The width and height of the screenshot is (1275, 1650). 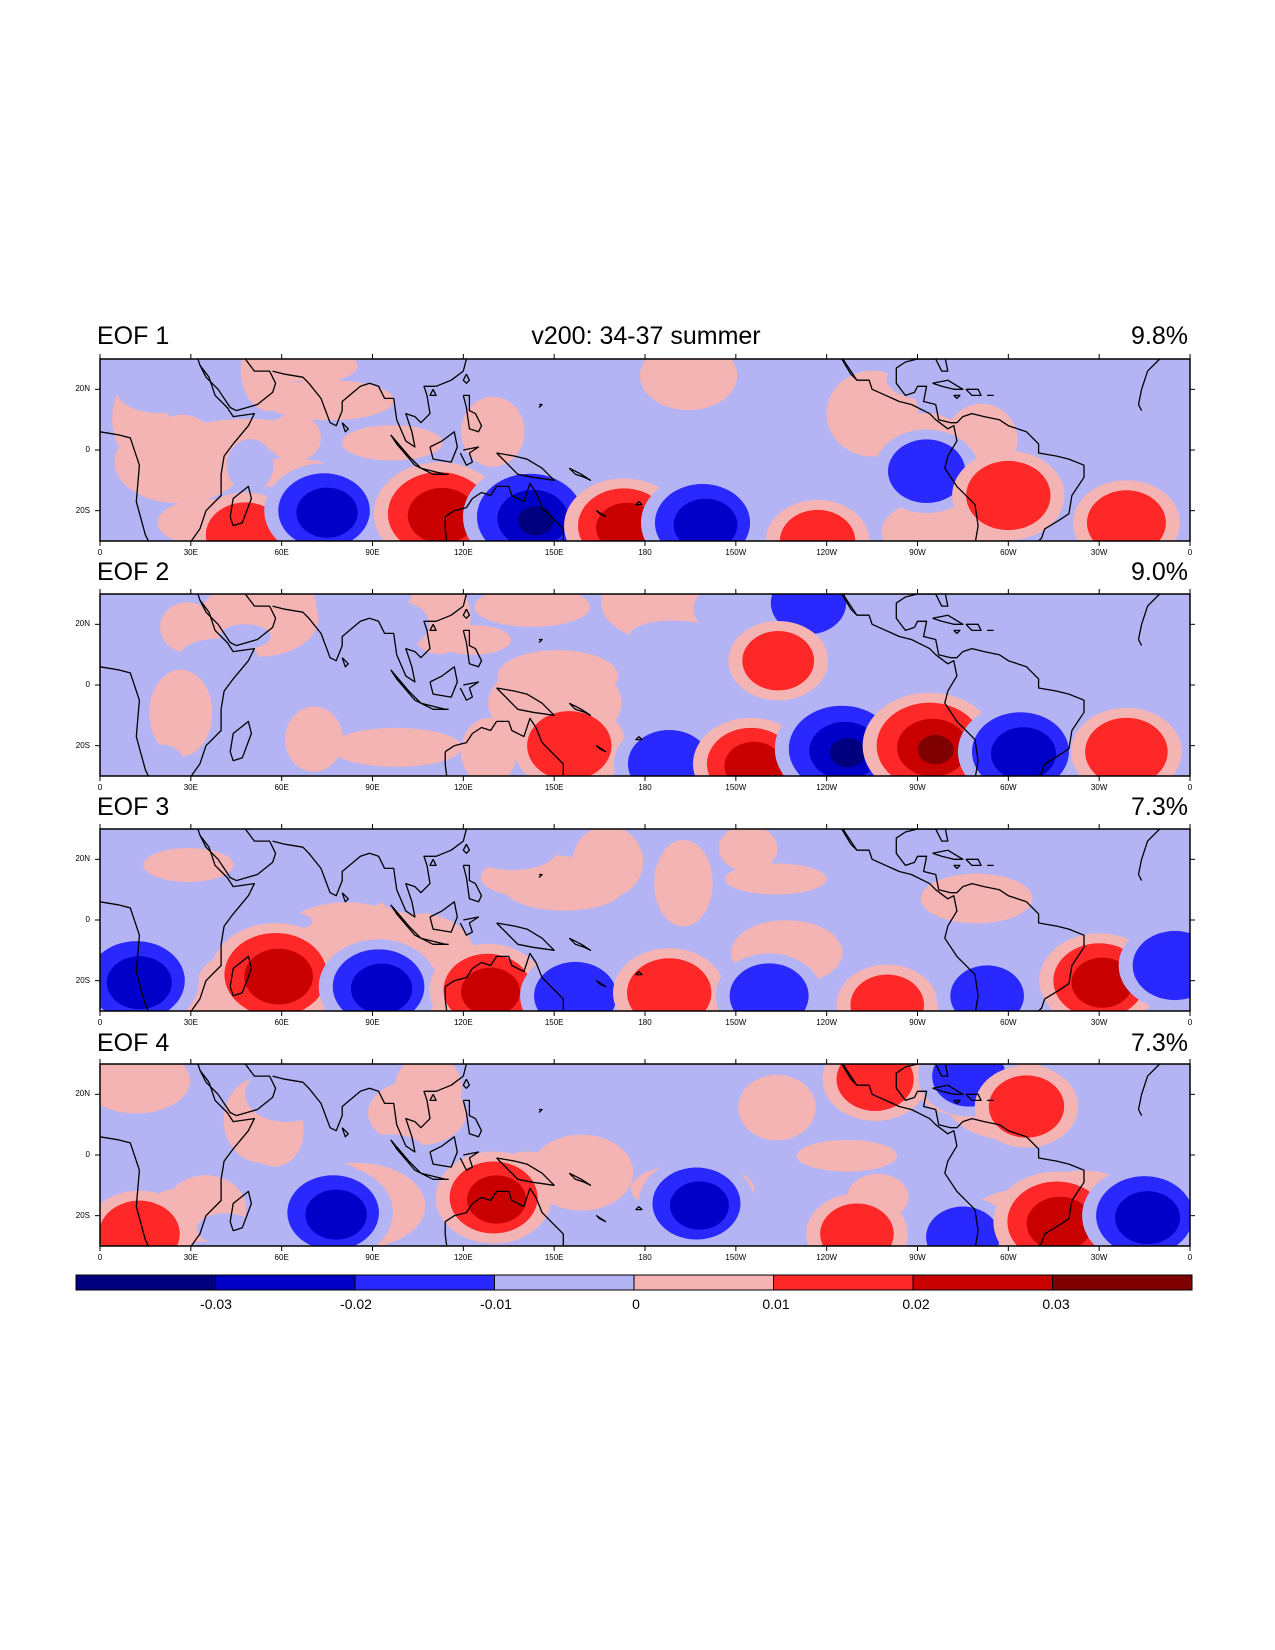 I want to click on x-tick-label: 90W, so click(x=917, y=787).